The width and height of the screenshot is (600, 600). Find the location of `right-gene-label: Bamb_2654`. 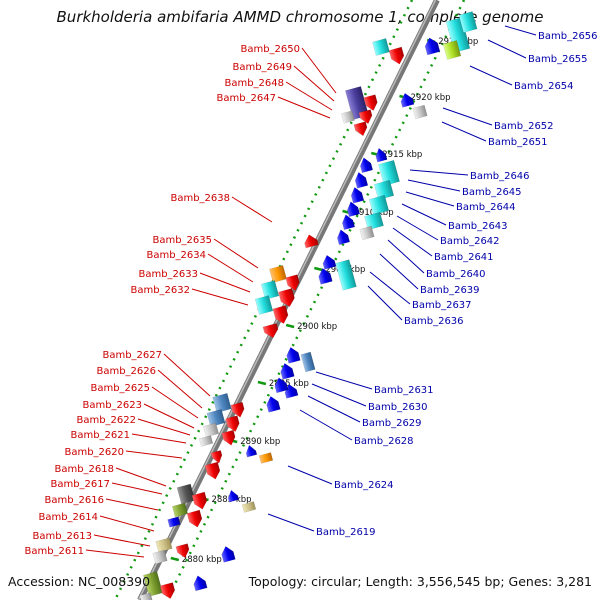

right-gene-label: Bamb_2654 is located at coordinates (544, 86).